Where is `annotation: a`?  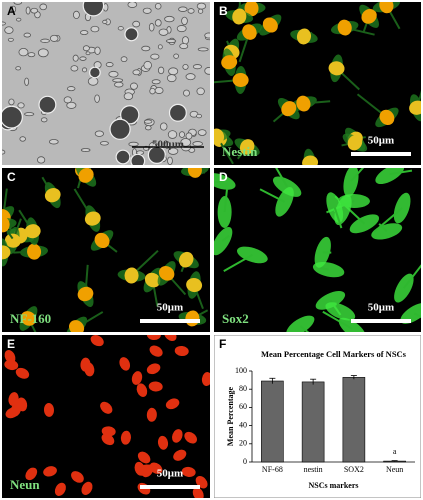 annotation: a is located at coordinates (395, 451).